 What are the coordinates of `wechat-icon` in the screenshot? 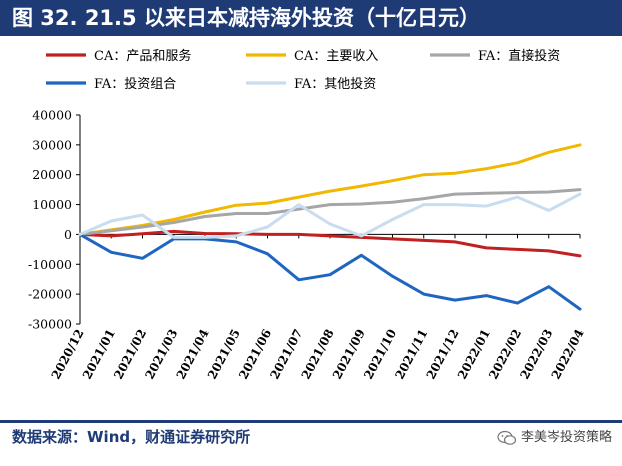 It's located at (507, 437).